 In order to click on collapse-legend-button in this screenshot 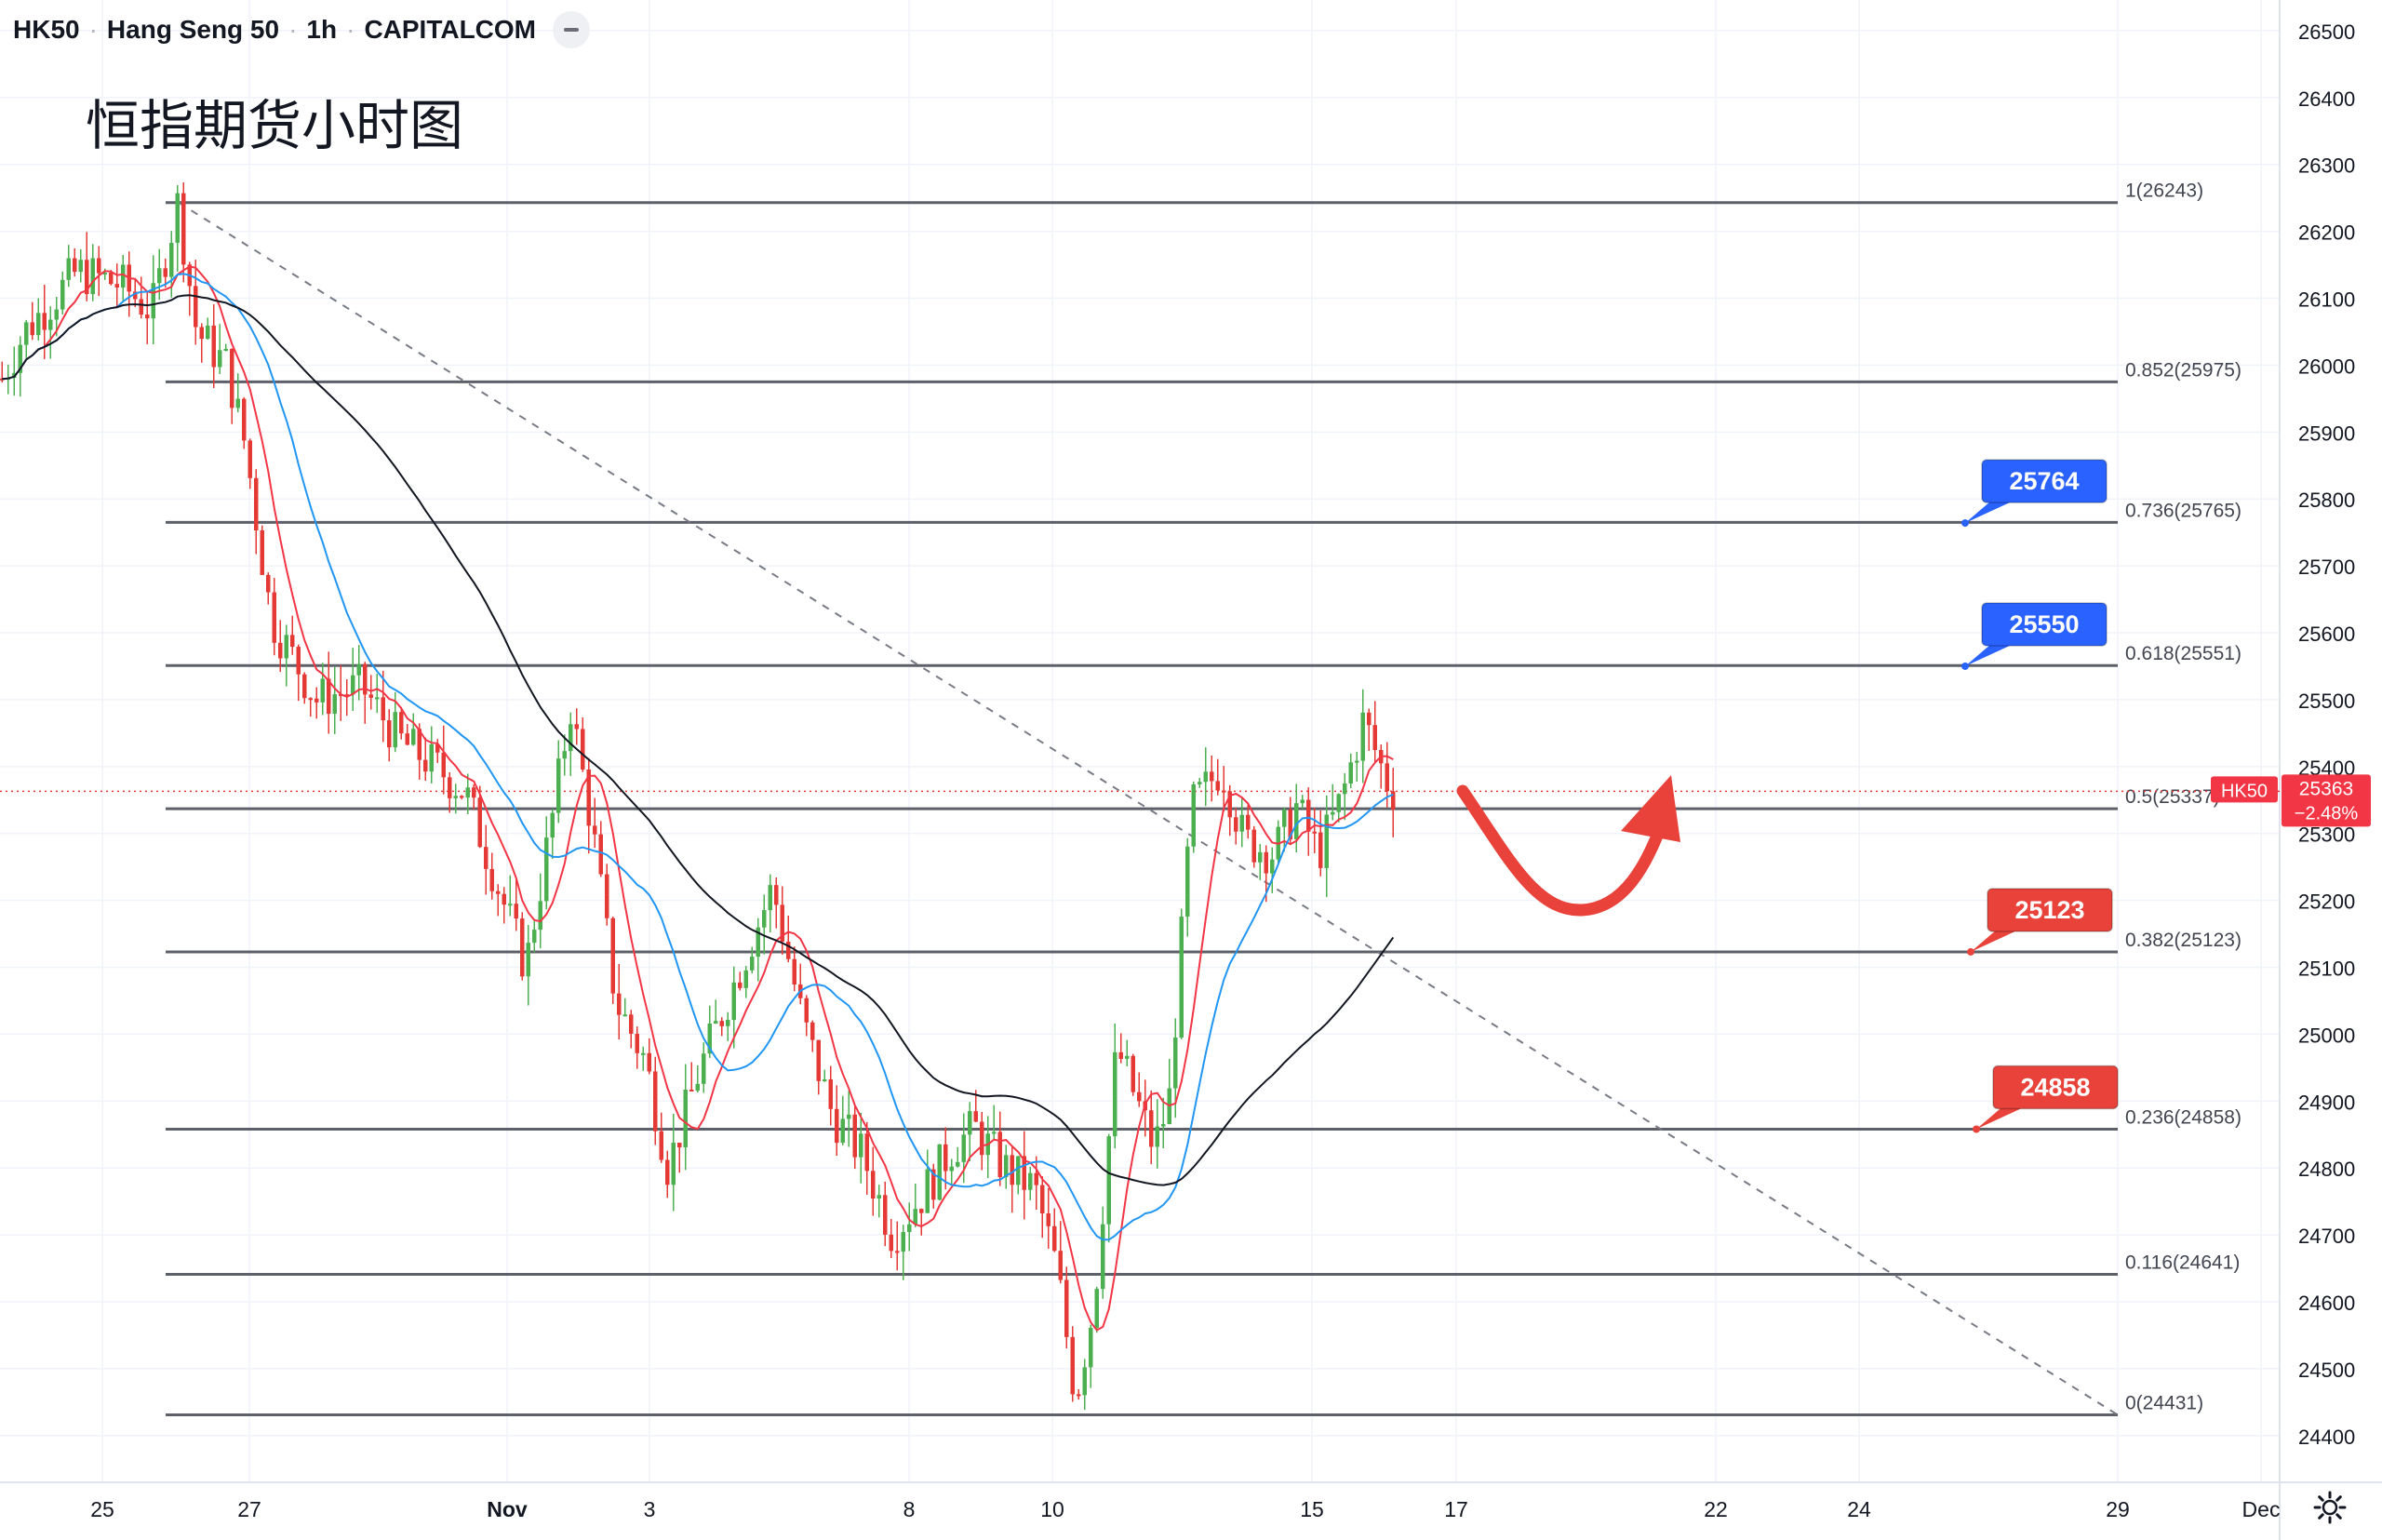, I will do `click(572, 29)`.